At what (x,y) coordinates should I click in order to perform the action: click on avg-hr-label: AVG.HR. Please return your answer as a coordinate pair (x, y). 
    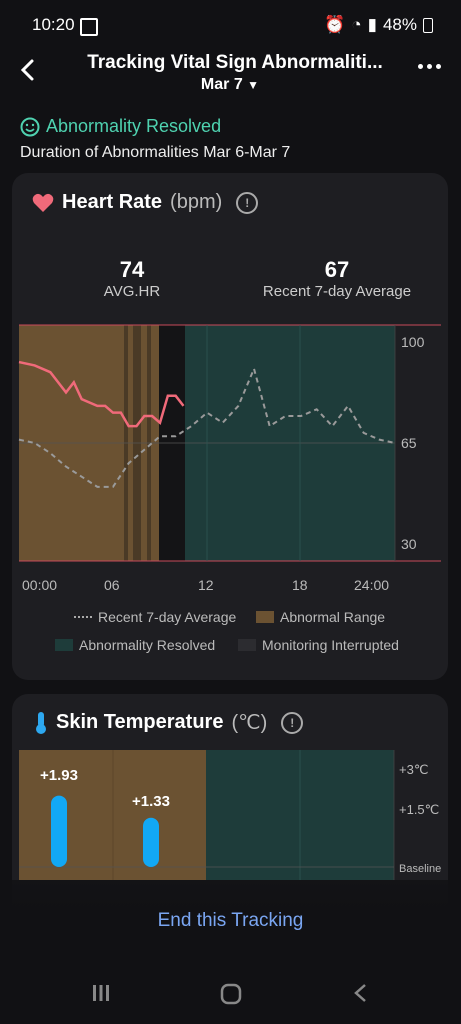
    Looking at the image, I should click on (132, 291).